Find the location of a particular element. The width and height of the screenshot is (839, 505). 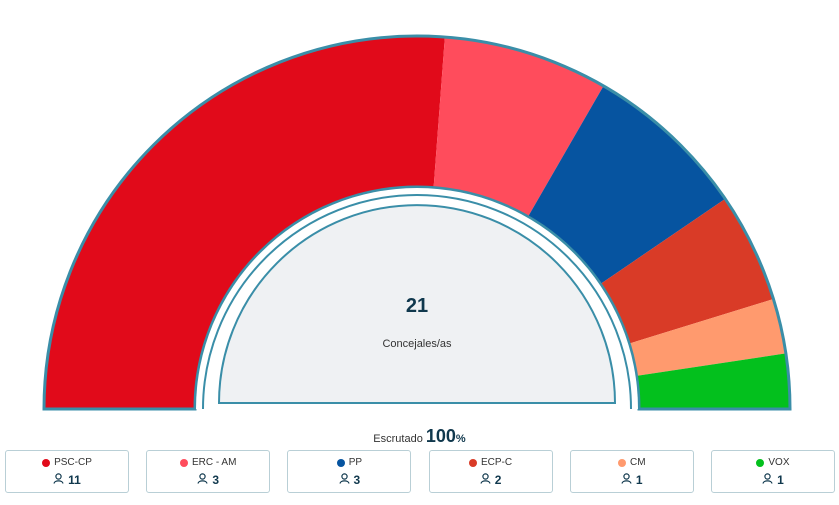

slice-erc-am is located at coordinates (518, 127).